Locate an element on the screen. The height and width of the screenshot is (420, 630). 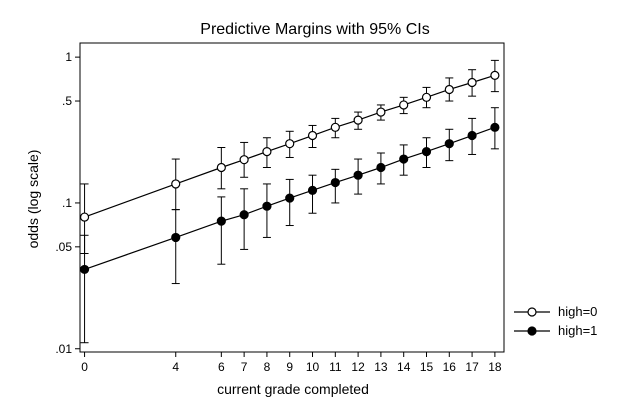
legend-label-high0: high=0 is located at coordinates (577, 311).